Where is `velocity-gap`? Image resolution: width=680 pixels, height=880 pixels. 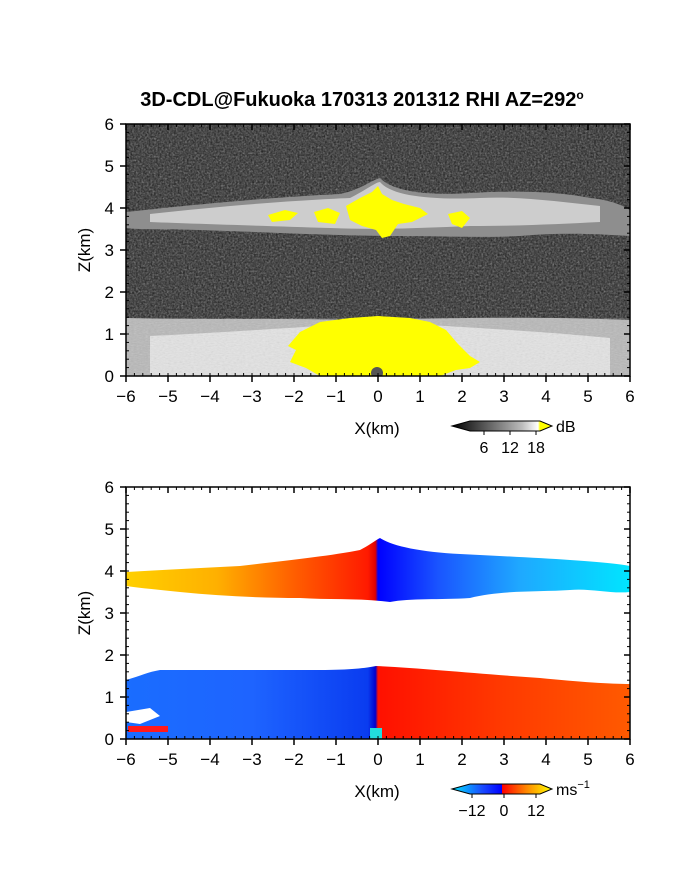 velocity-gap is located at coordinates (143, 716).